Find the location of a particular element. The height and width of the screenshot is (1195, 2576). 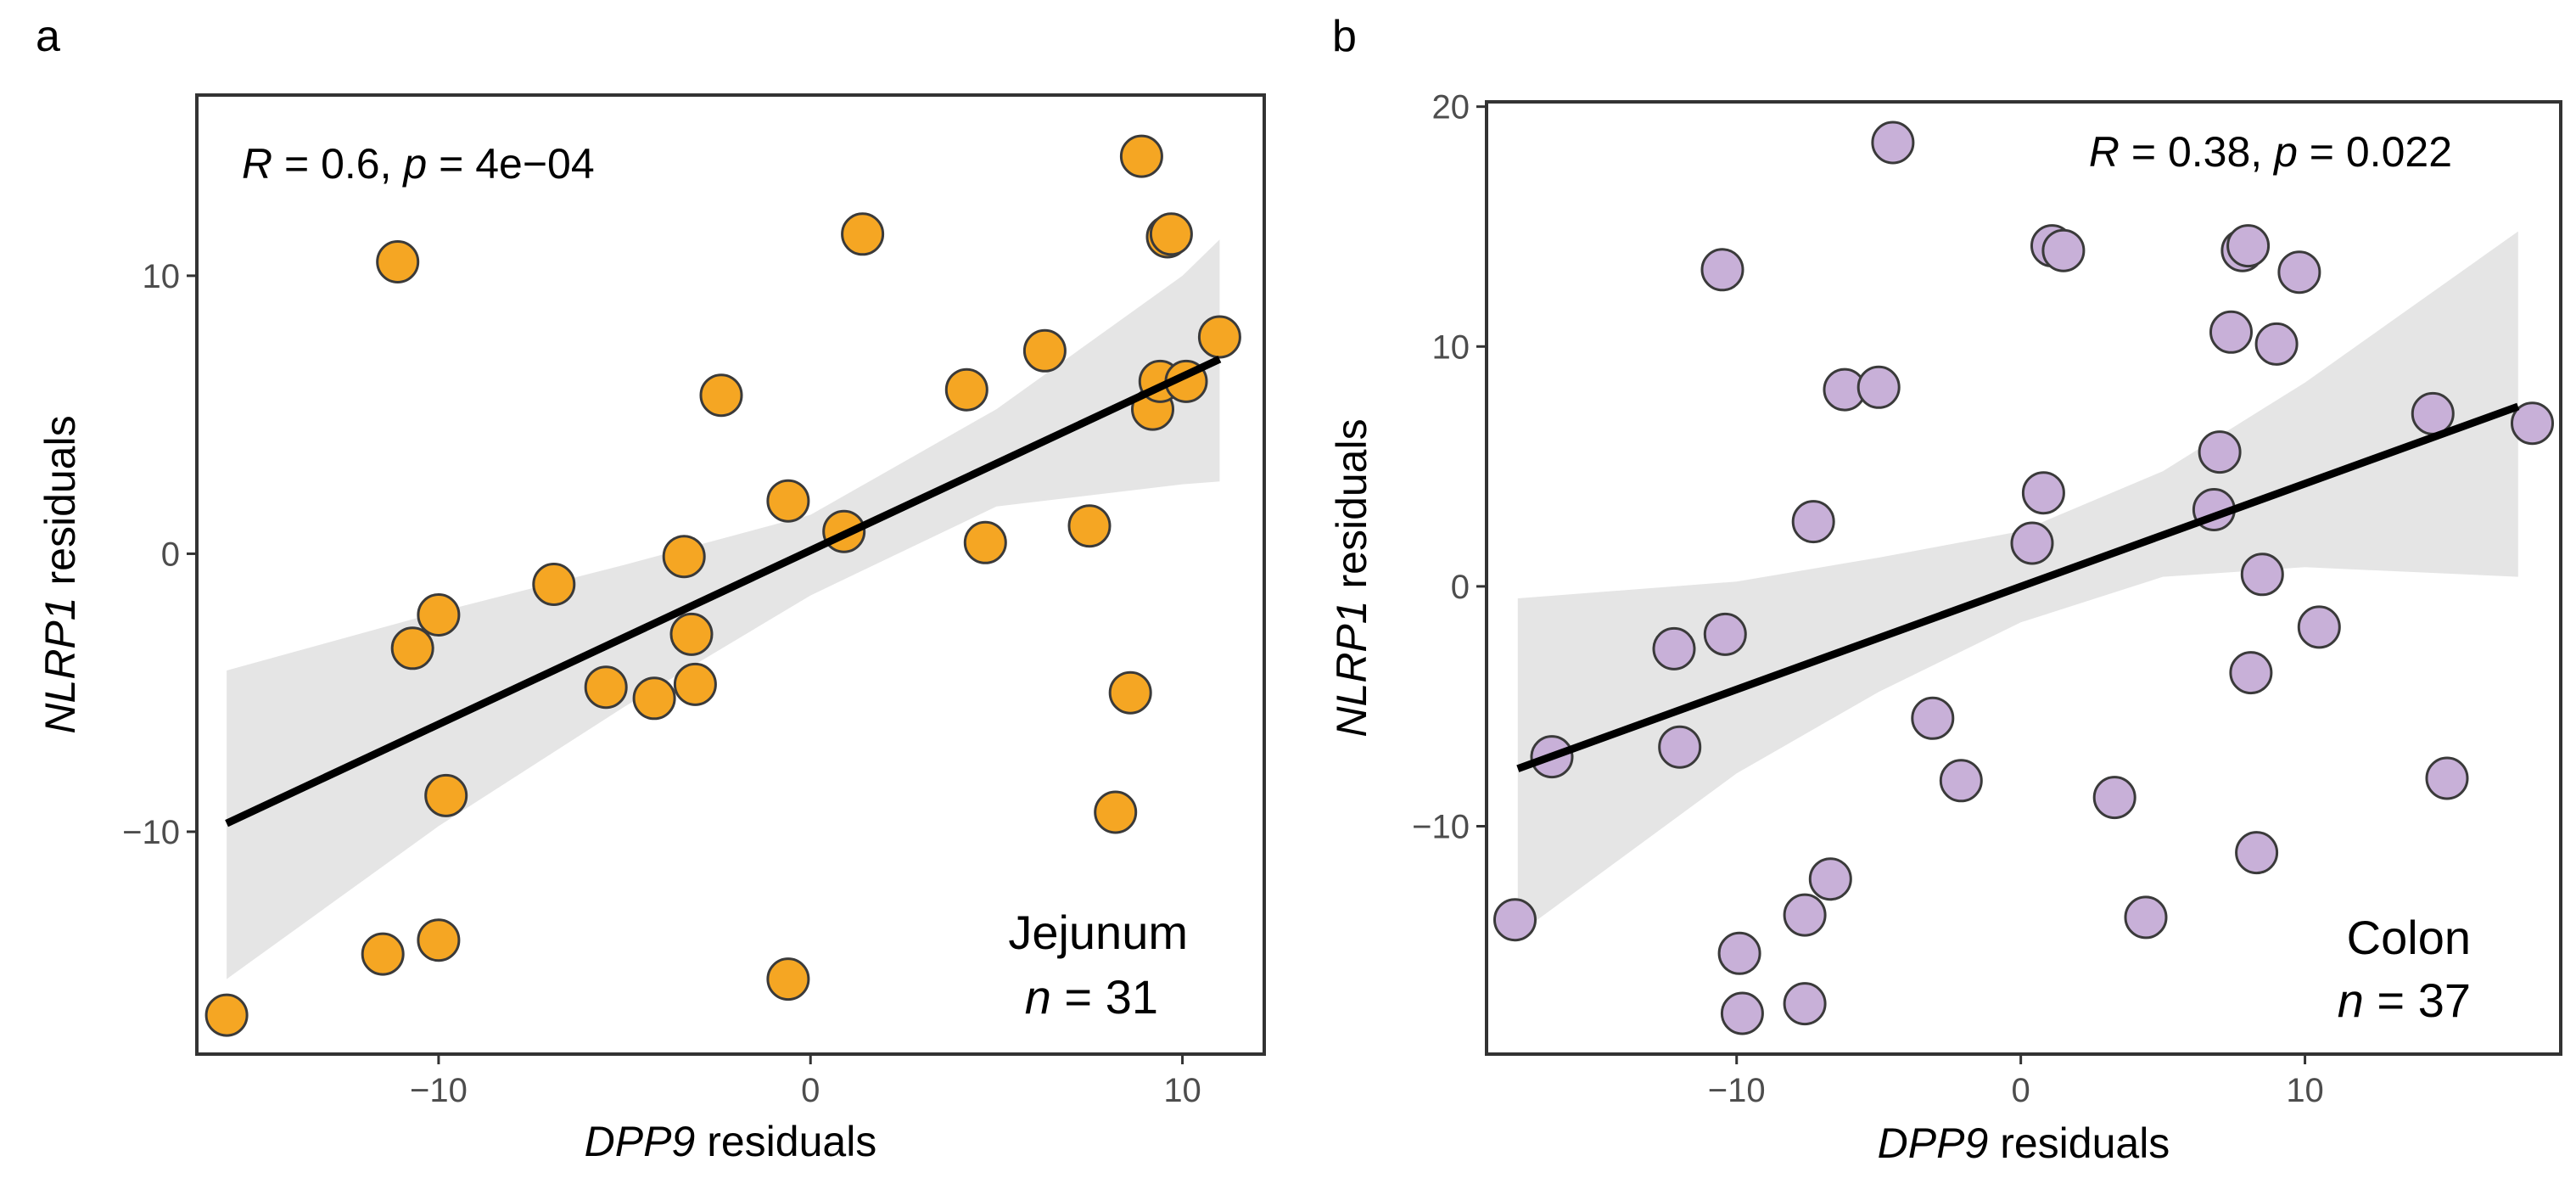

panel-a-y-tick-label-1: −10 is located at coordinates (151, 832).